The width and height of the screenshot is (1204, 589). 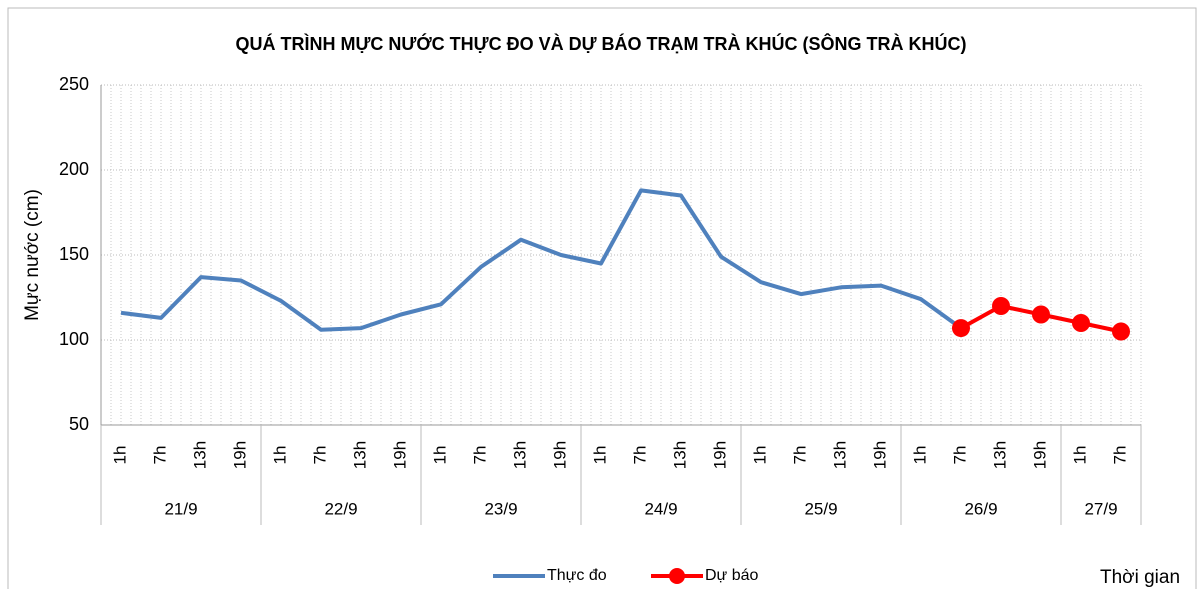 What do you see at coordinates (74, 339) in the screenshot?
I see `y-tick-label: 100` at bounding box center [74, 339].